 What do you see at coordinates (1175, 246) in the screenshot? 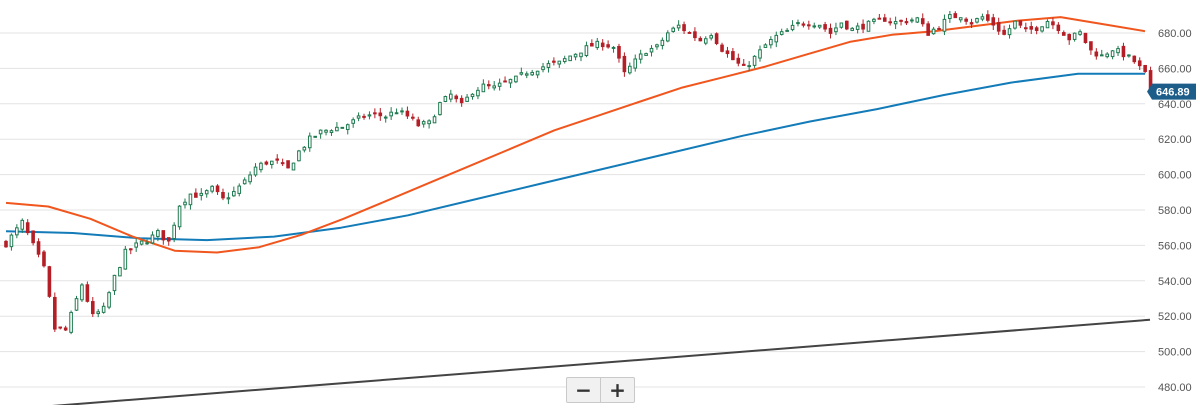
I see `y-tick-label: 560.00` at bounding box center [1175, 246].